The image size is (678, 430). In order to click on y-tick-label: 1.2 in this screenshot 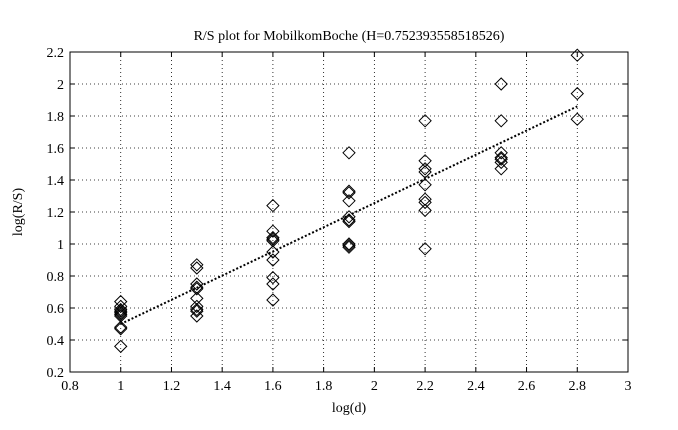, I will do `click(56, 213)`.